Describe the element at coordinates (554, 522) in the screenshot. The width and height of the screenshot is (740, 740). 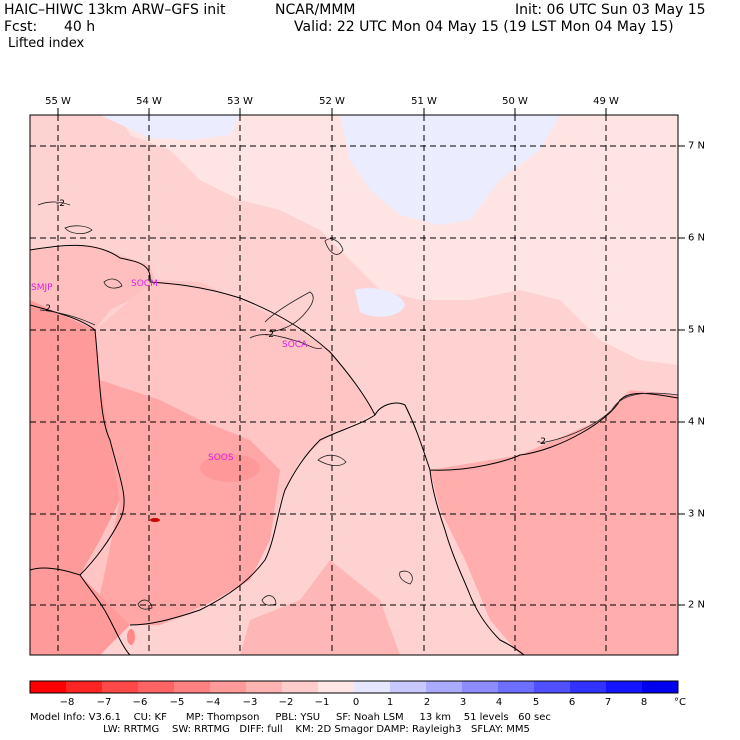
I see `field-east-strip` at that location.